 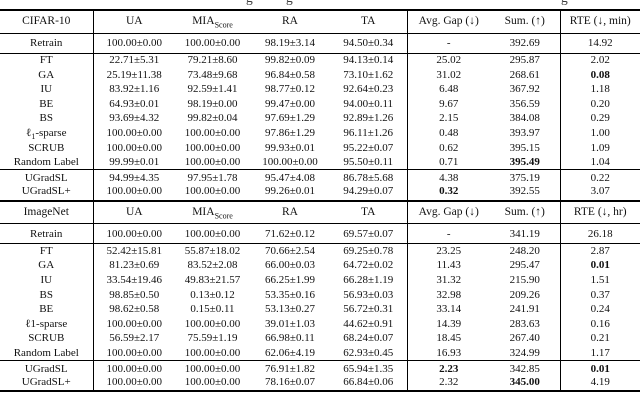 I want to click on value-cell: 241.91, so click(x=524, y=309).